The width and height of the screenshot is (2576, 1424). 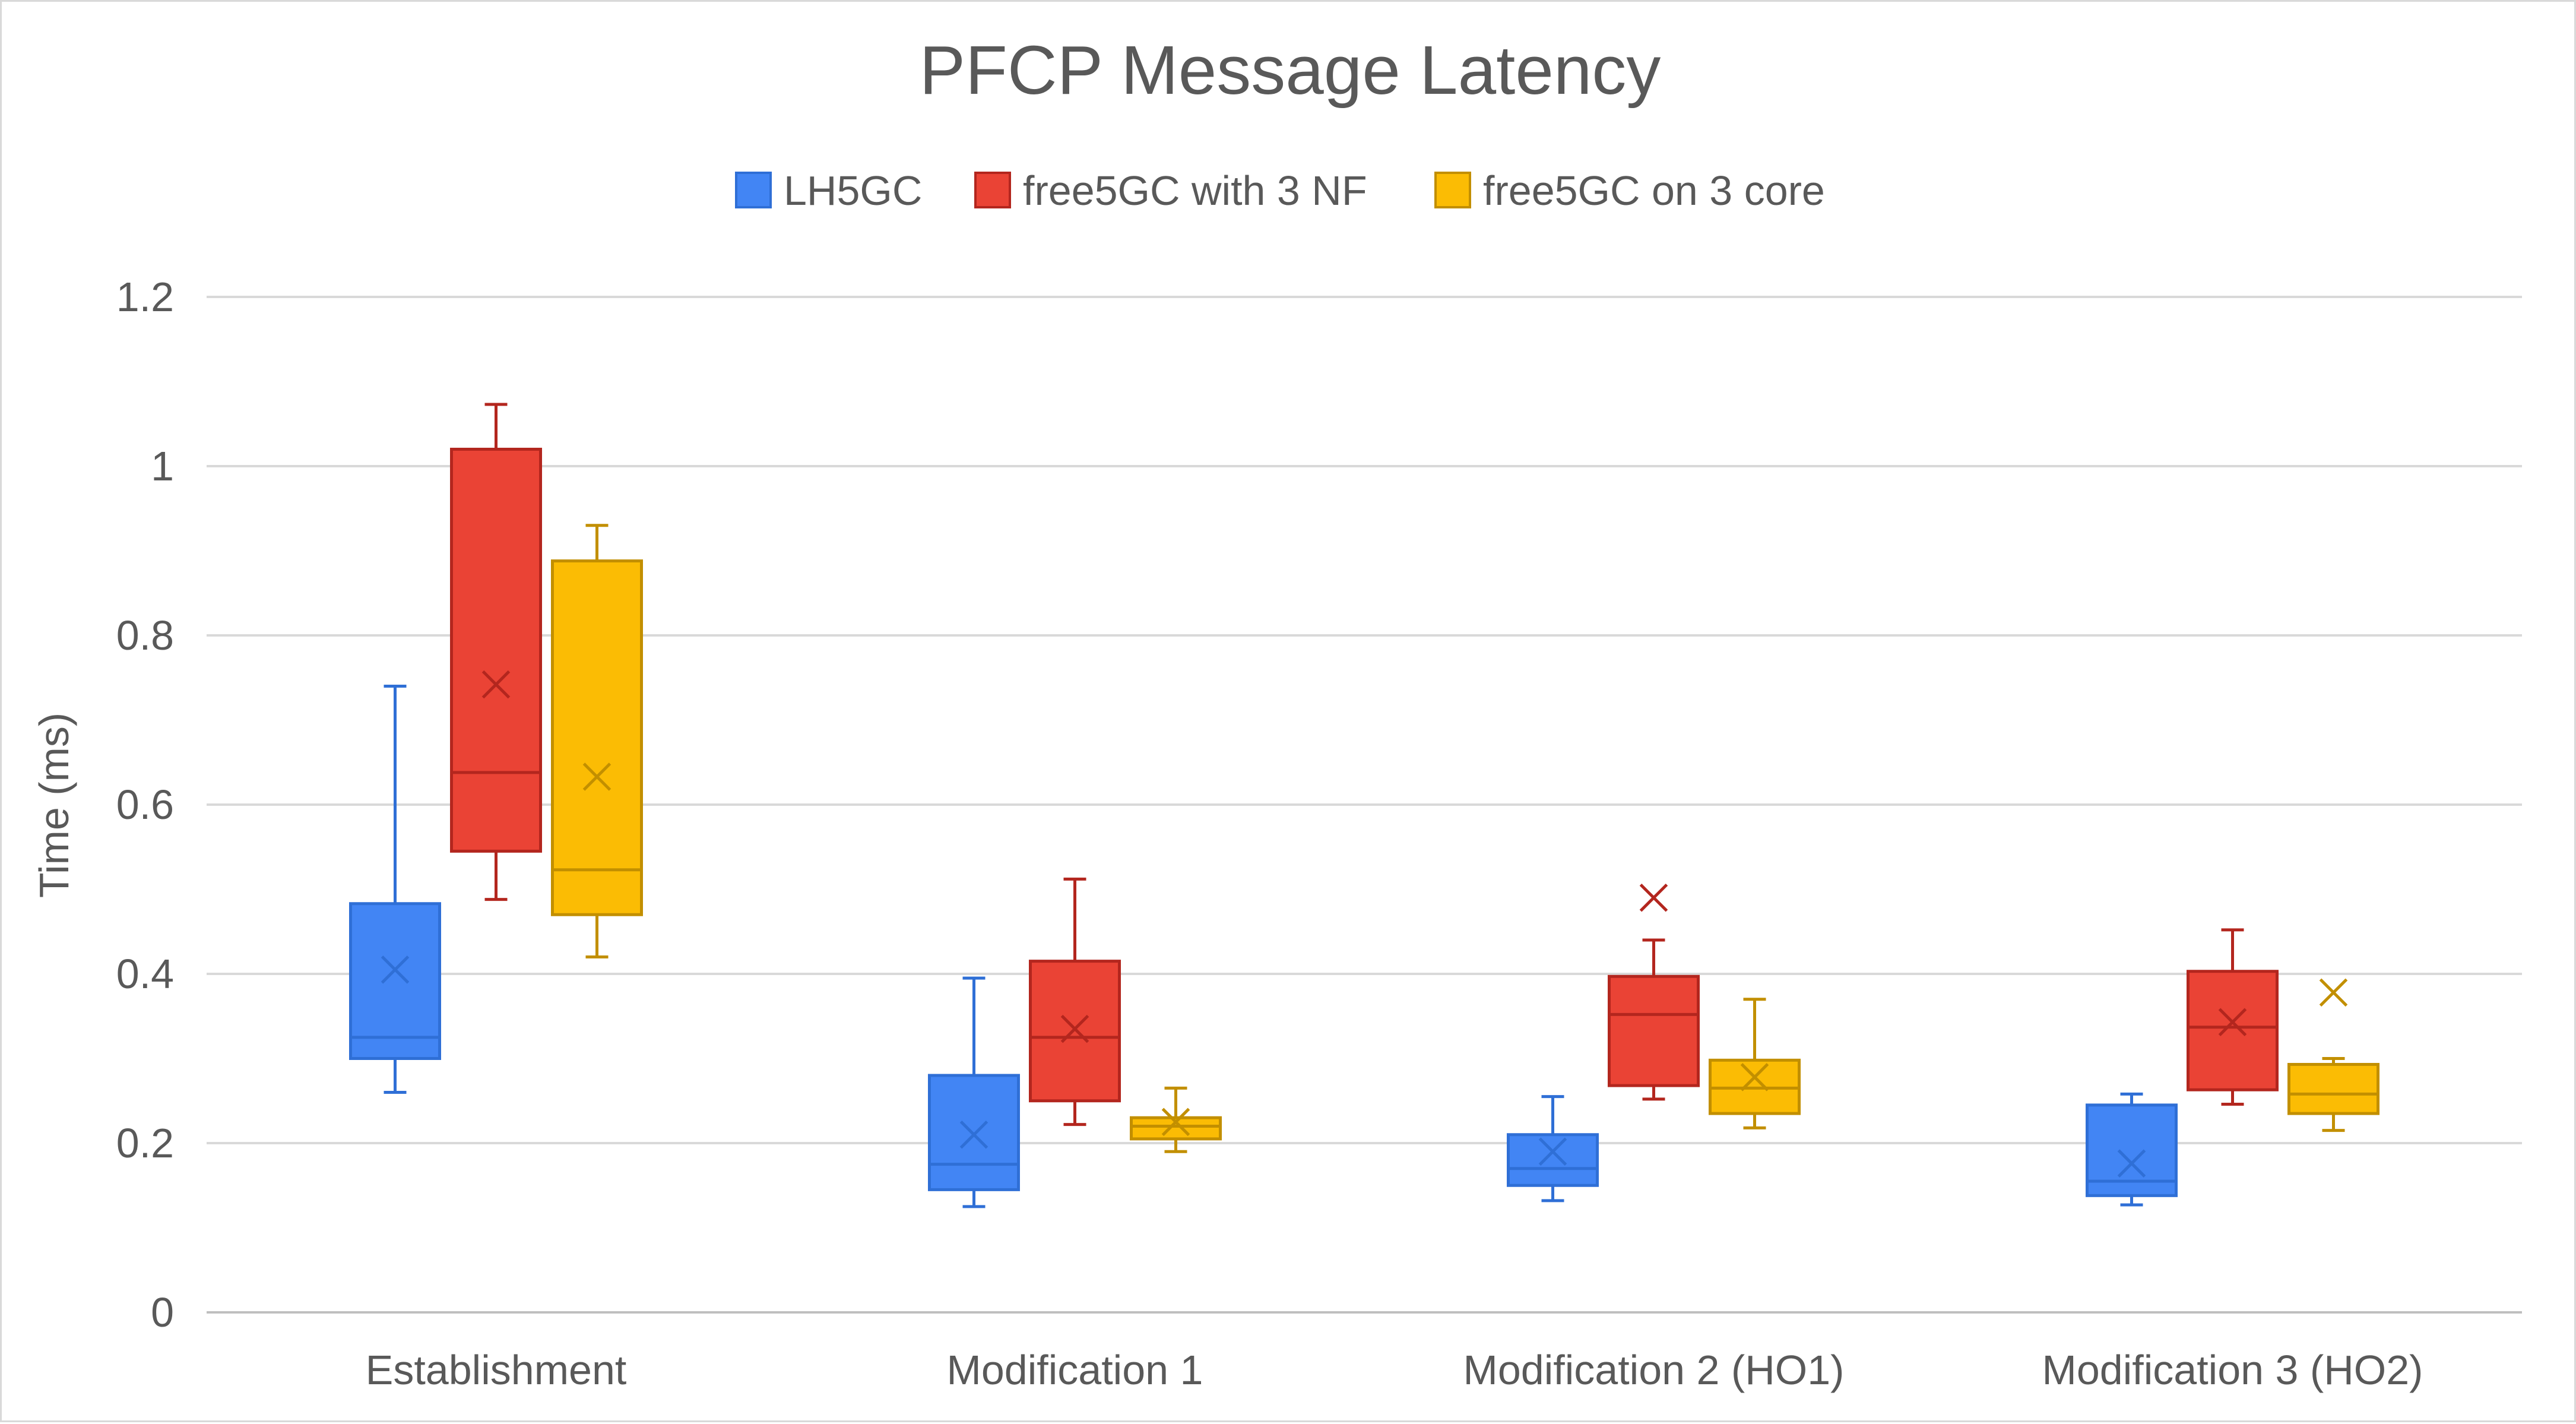 I want to click on y-tick-label: 0.4, so click(x=145, y=974).